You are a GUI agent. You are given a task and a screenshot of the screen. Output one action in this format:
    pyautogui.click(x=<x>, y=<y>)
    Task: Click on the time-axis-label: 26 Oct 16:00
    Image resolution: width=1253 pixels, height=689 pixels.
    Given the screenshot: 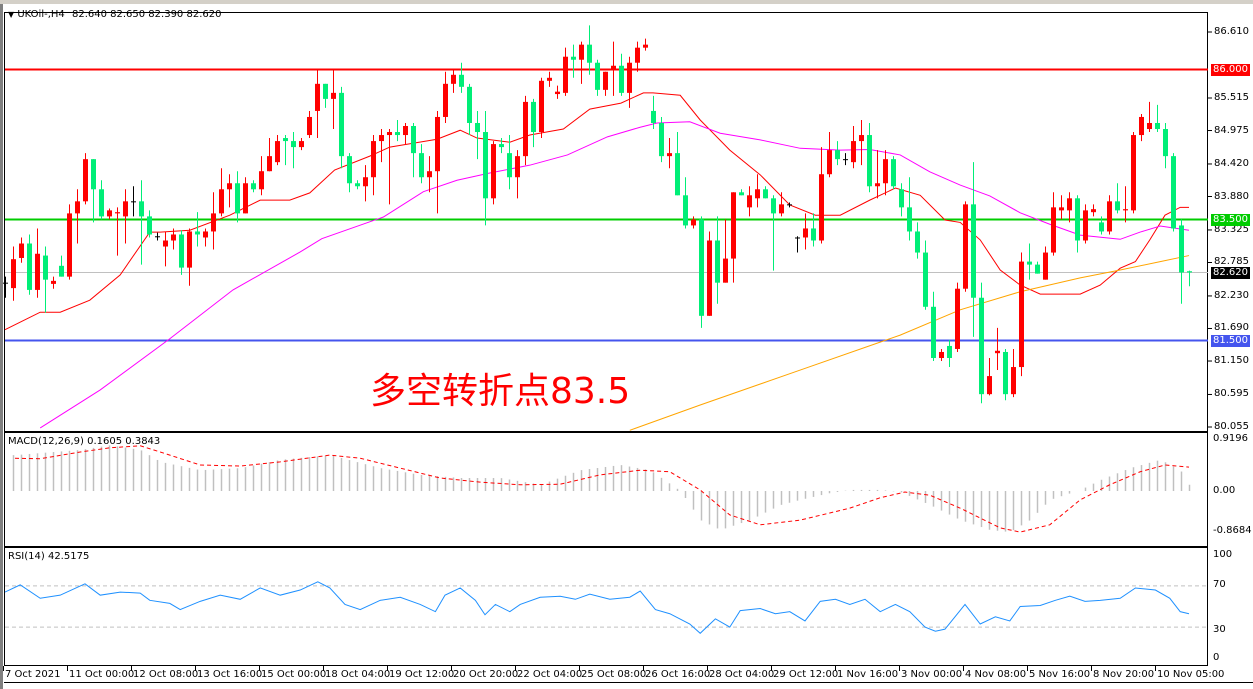 What is the action you would take?
    pyautogui.click(x=678, y=674)
    